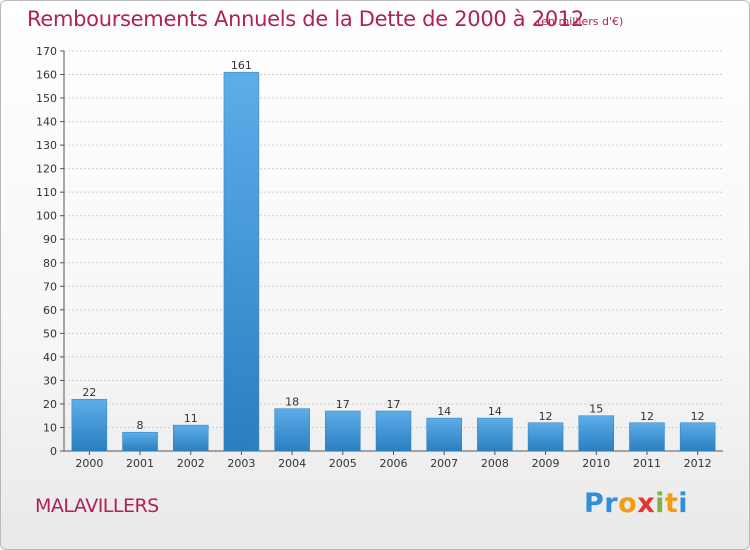 This screenshot has width=750, height=550. What do you see at coordinates (698, 416) in the screenshot?
I see `data-label-2012: 12` at bounding box center [698, 416].